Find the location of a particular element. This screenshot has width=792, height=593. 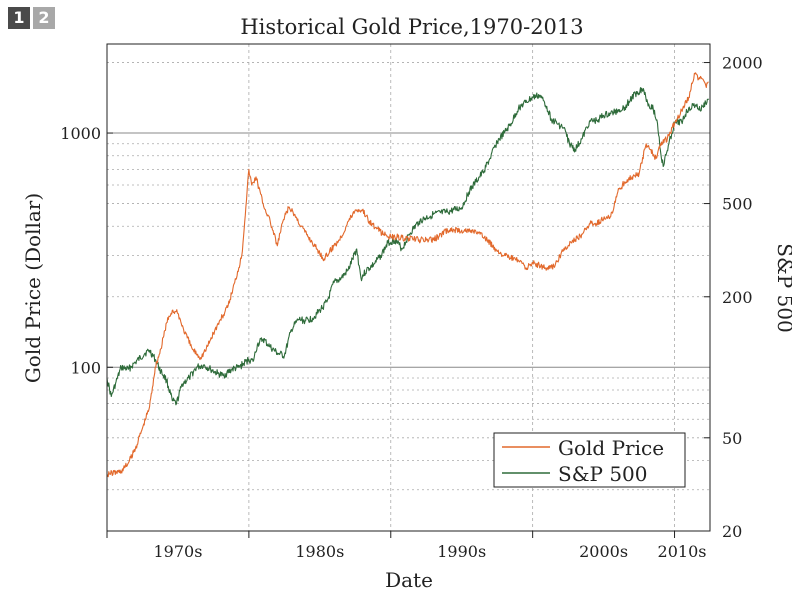

legend-box is located at coordinates (589, 460).